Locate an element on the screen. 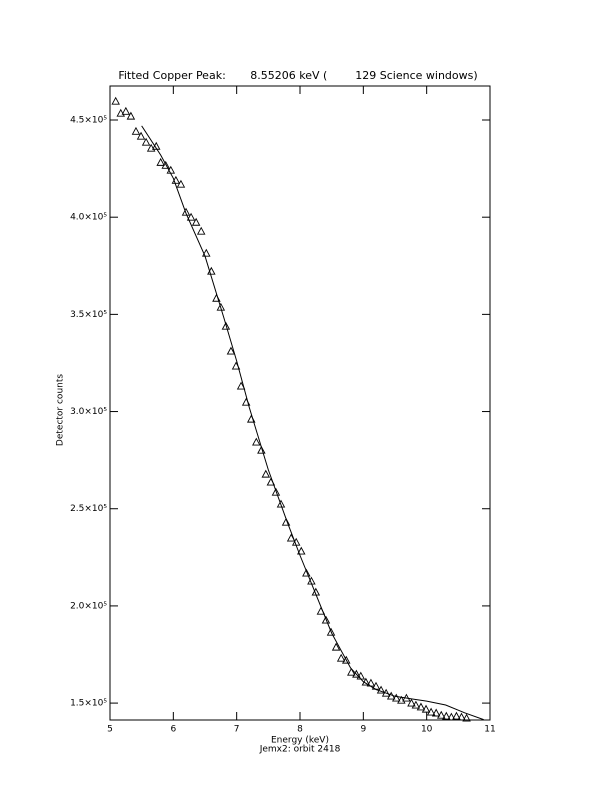  y-tick-label: 4.5×10⁵ is located at coordinates (88, 121).